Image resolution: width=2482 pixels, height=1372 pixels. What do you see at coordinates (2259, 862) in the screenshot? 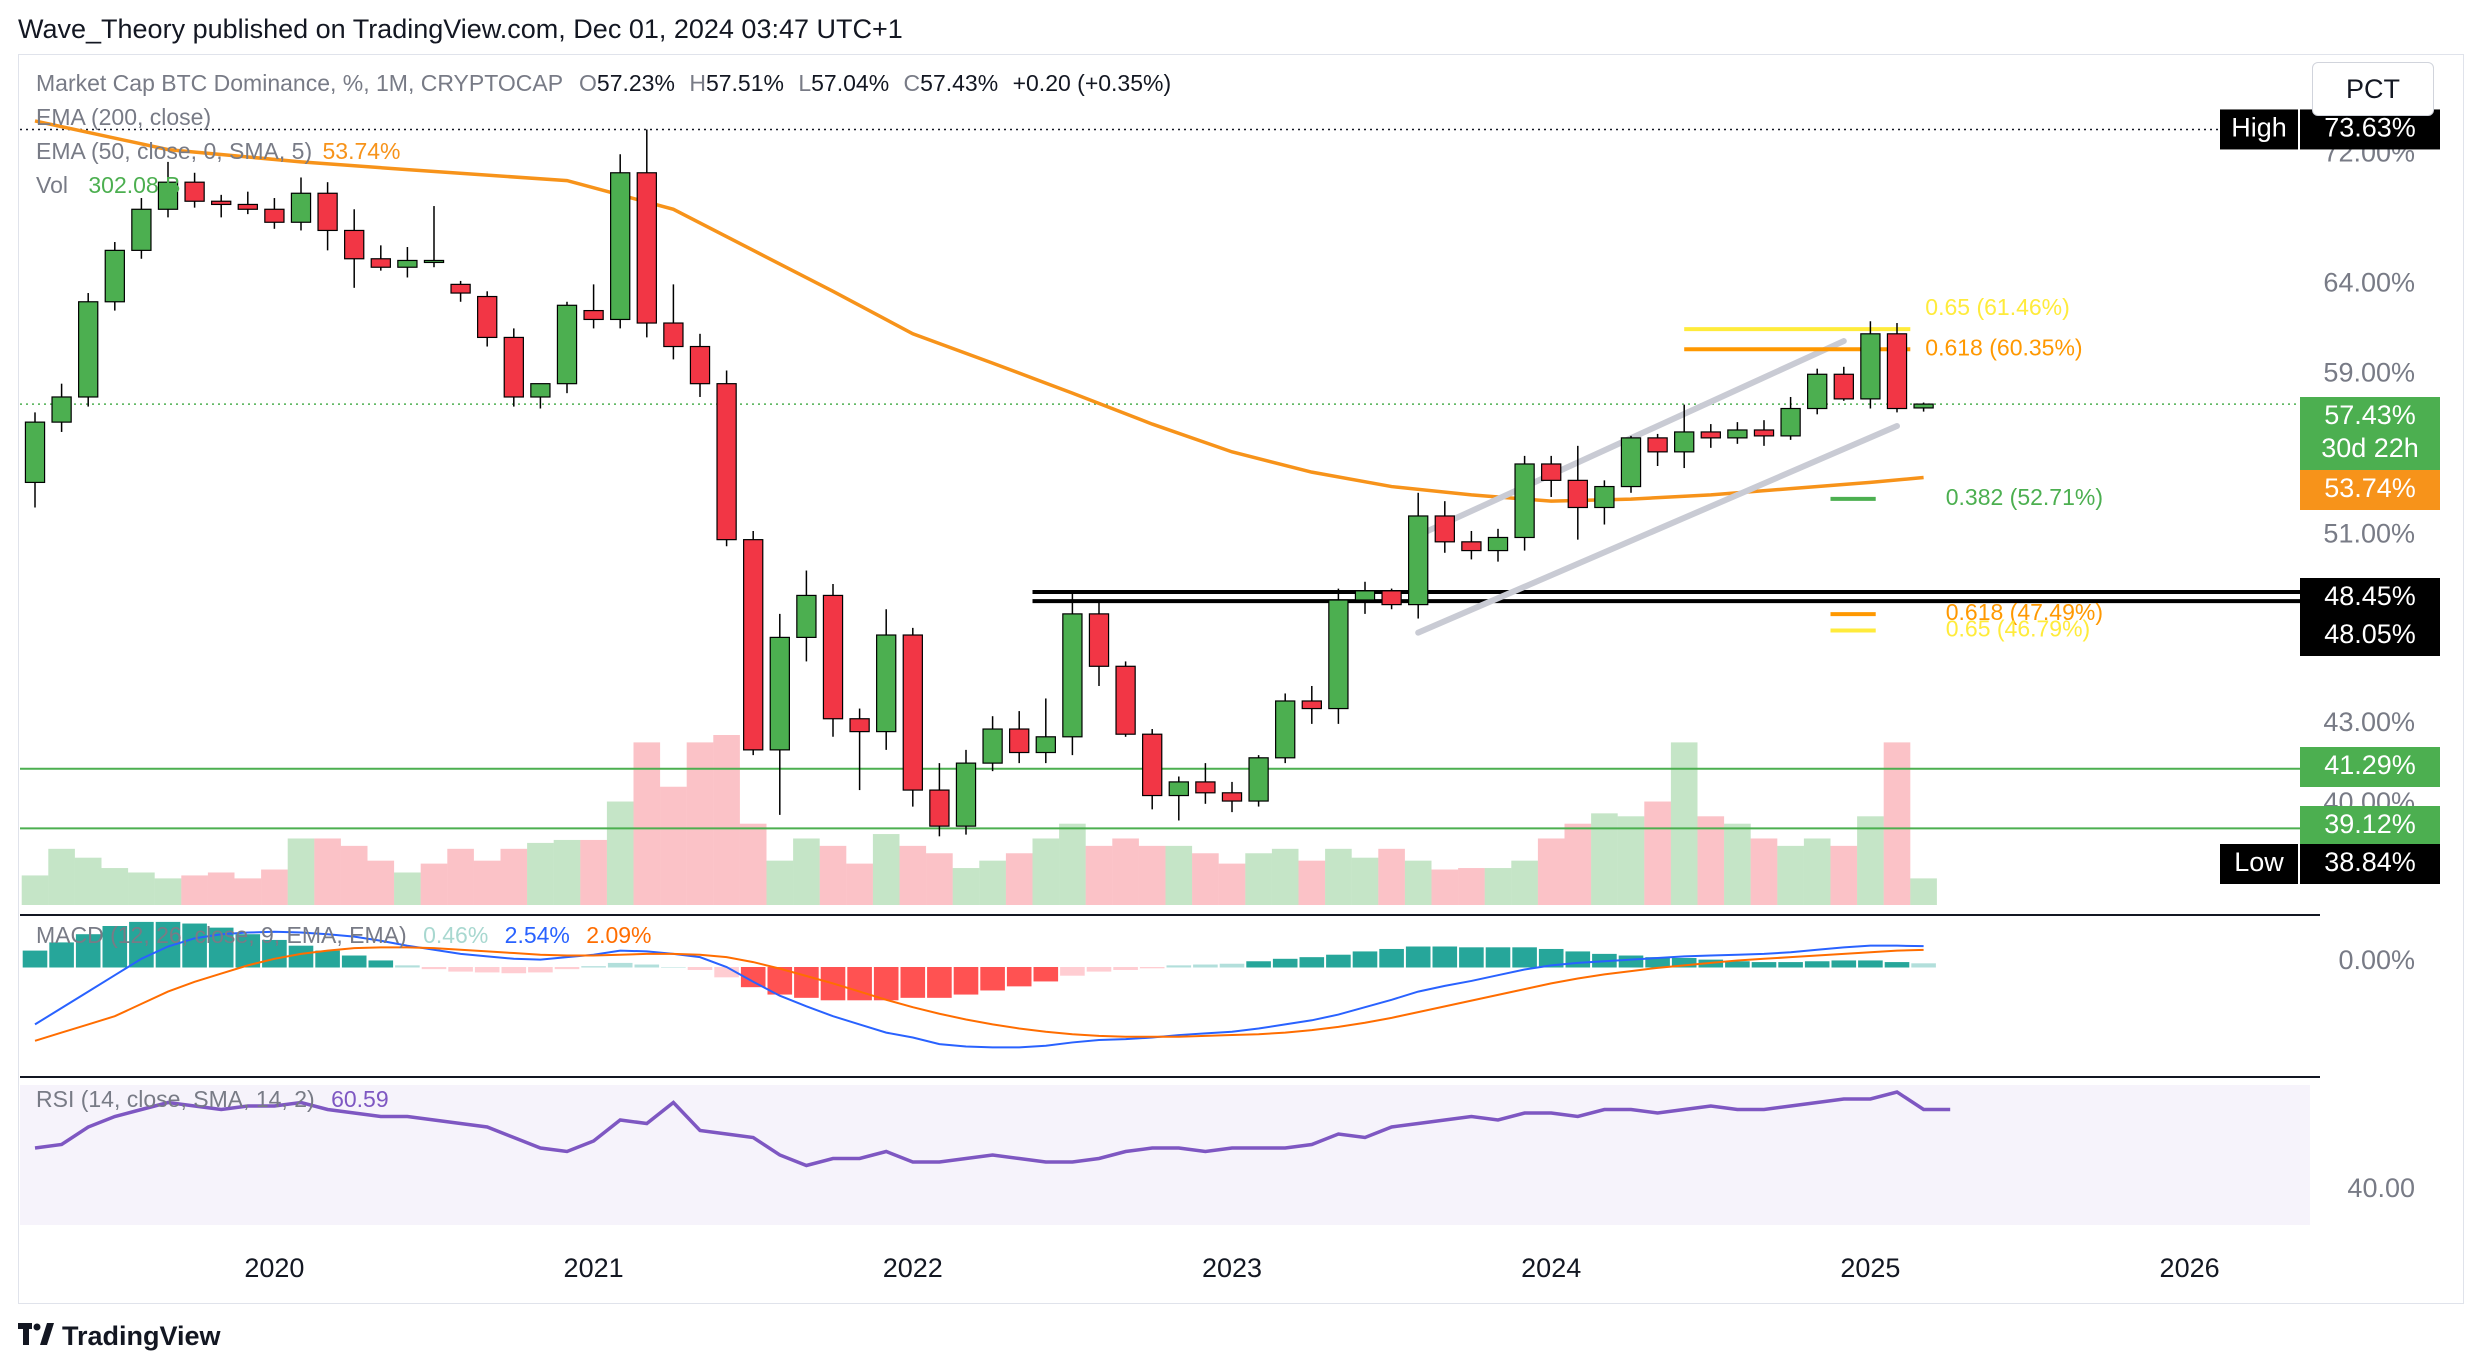
I see `low-badge-tag-text: Low` at bounding box center [2259, 862].